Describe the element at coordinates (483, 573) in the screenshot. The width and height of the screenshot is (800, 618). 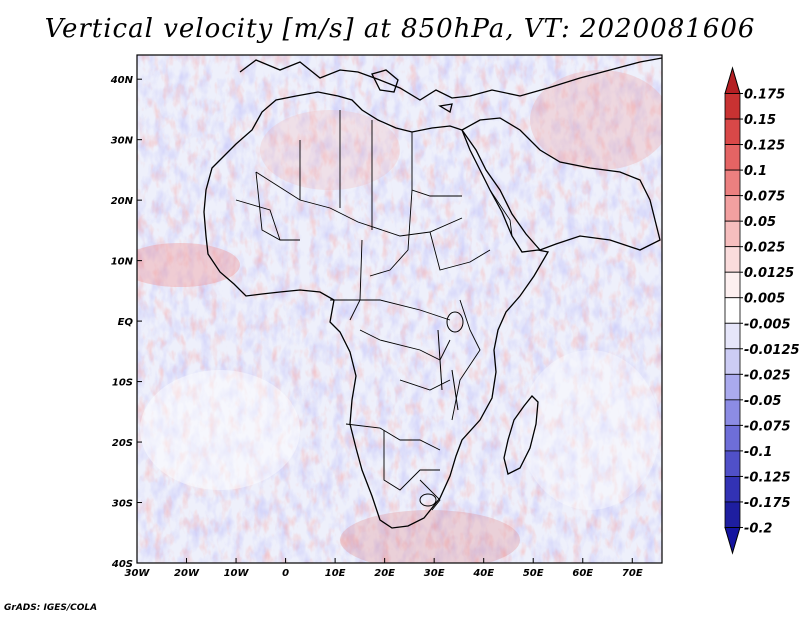
I see `lon-tick-label: 40E` at that location.